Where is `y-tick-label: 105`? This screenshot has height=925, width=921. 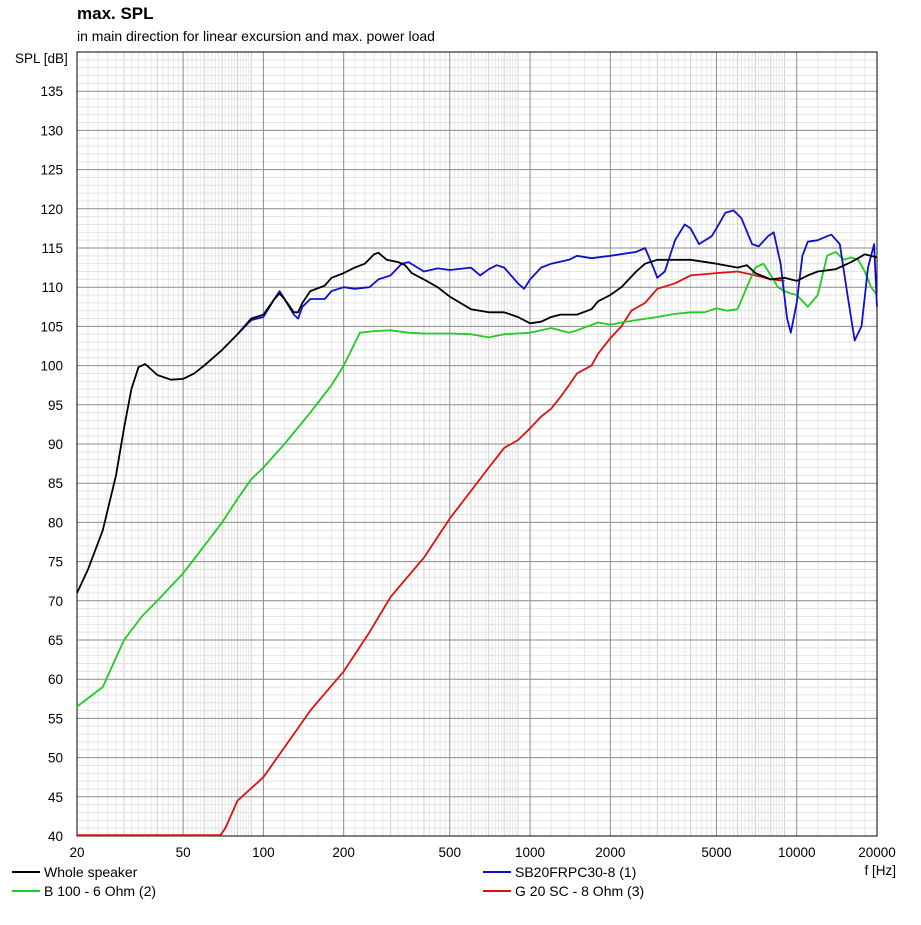
y-tick-label: 105 is located at coordinates (51, 326).